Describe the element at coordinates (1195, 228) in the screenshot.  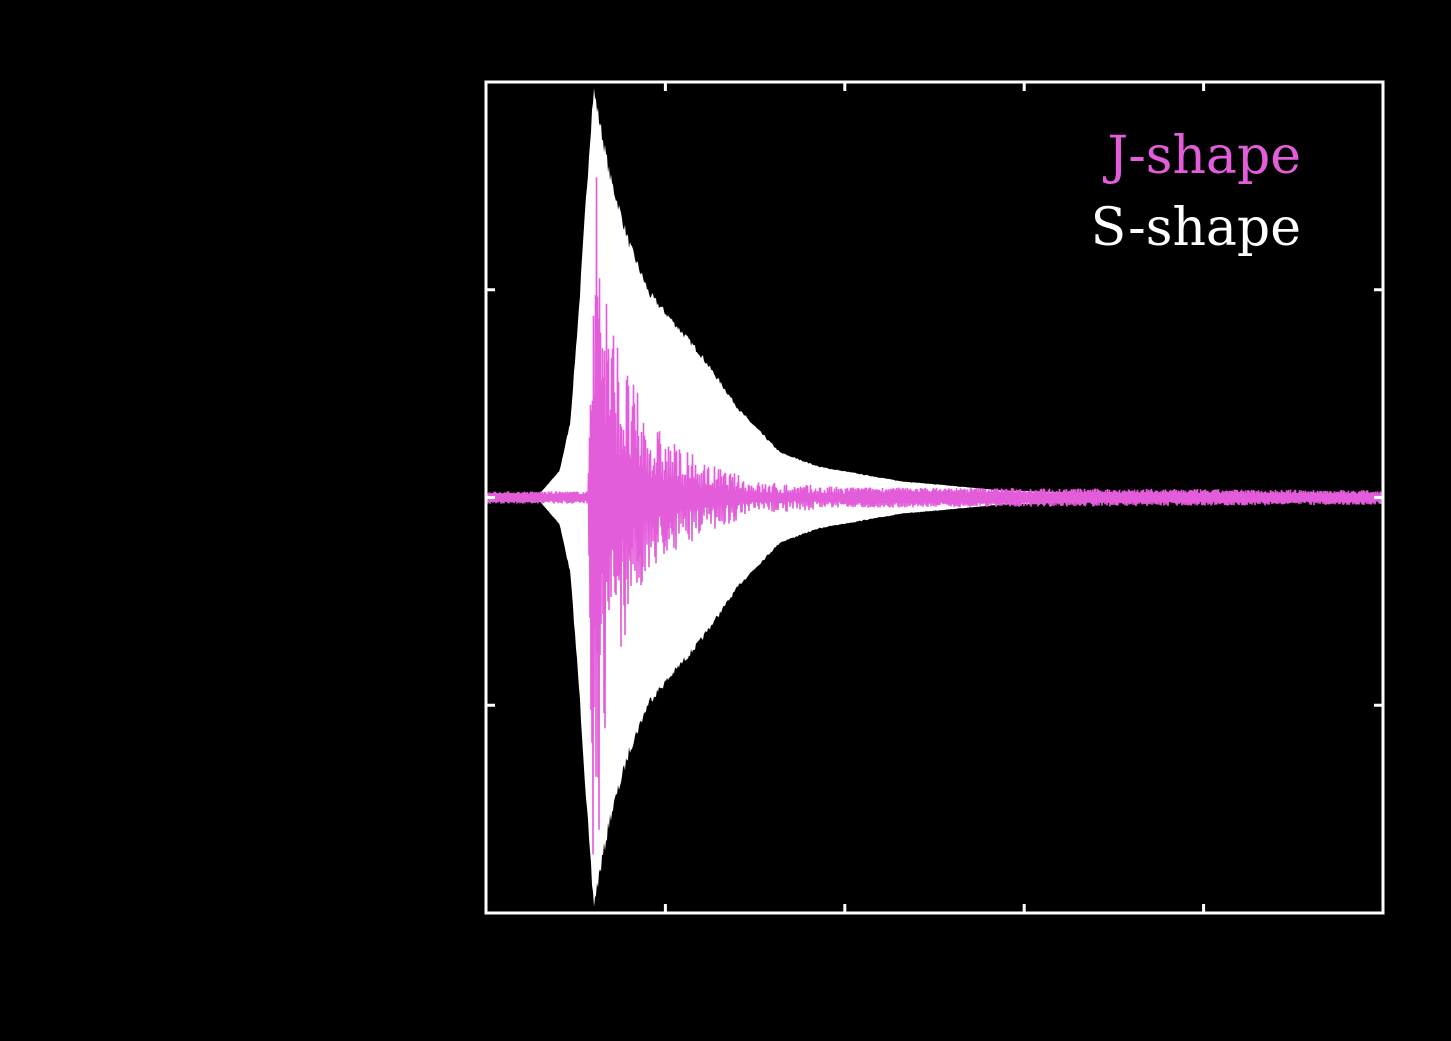
I see `legend-s-shape: S-shape` at that location.